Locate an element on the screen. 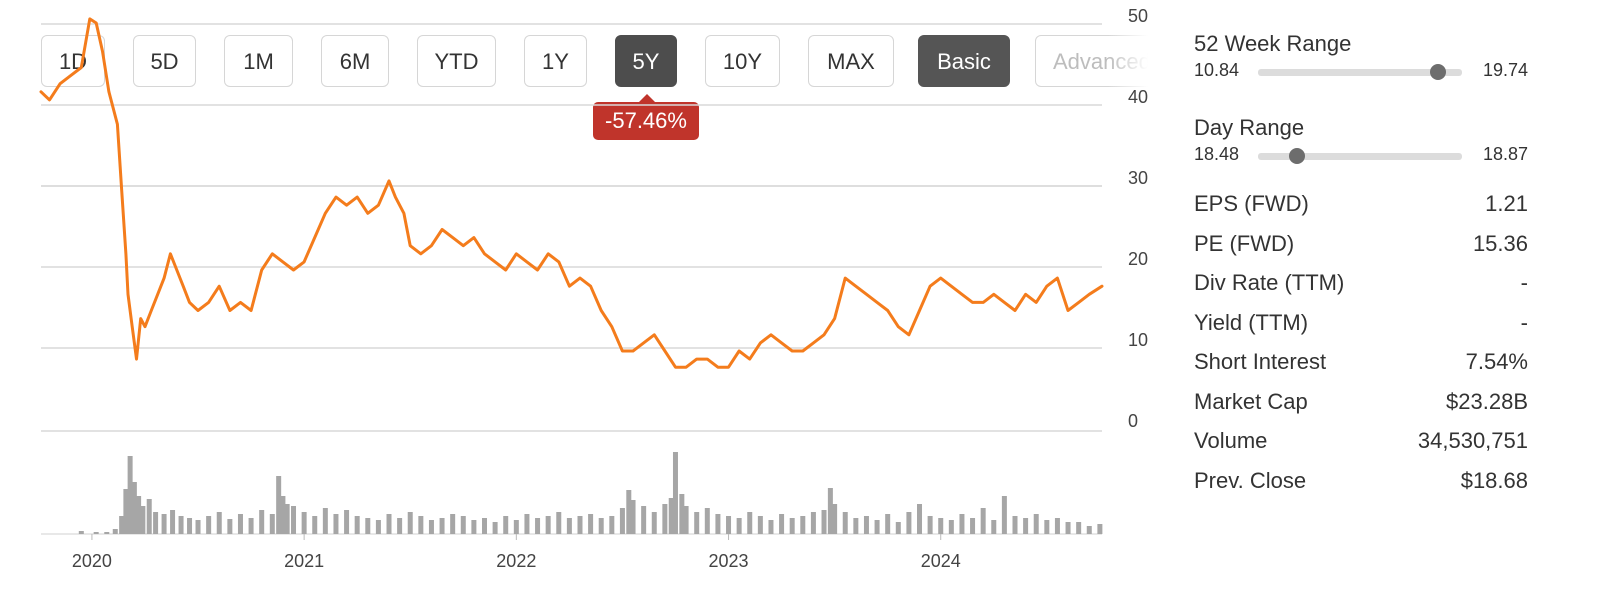 The height and width of the screenshot is (612, 1598). basic-view-button: Basic is located at coordinates (964, 61).